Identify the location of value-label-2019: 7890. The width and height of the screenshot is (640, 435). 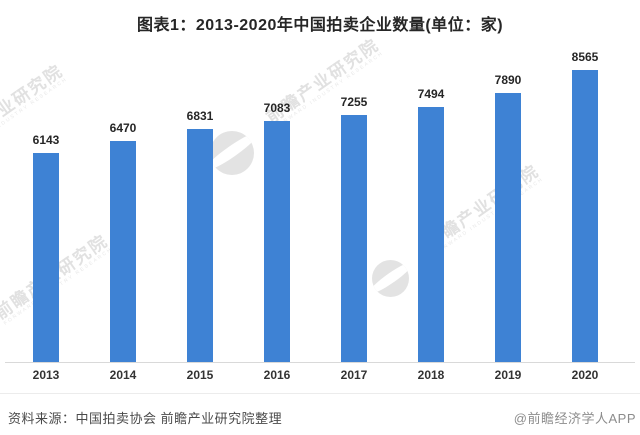
(508, 80).